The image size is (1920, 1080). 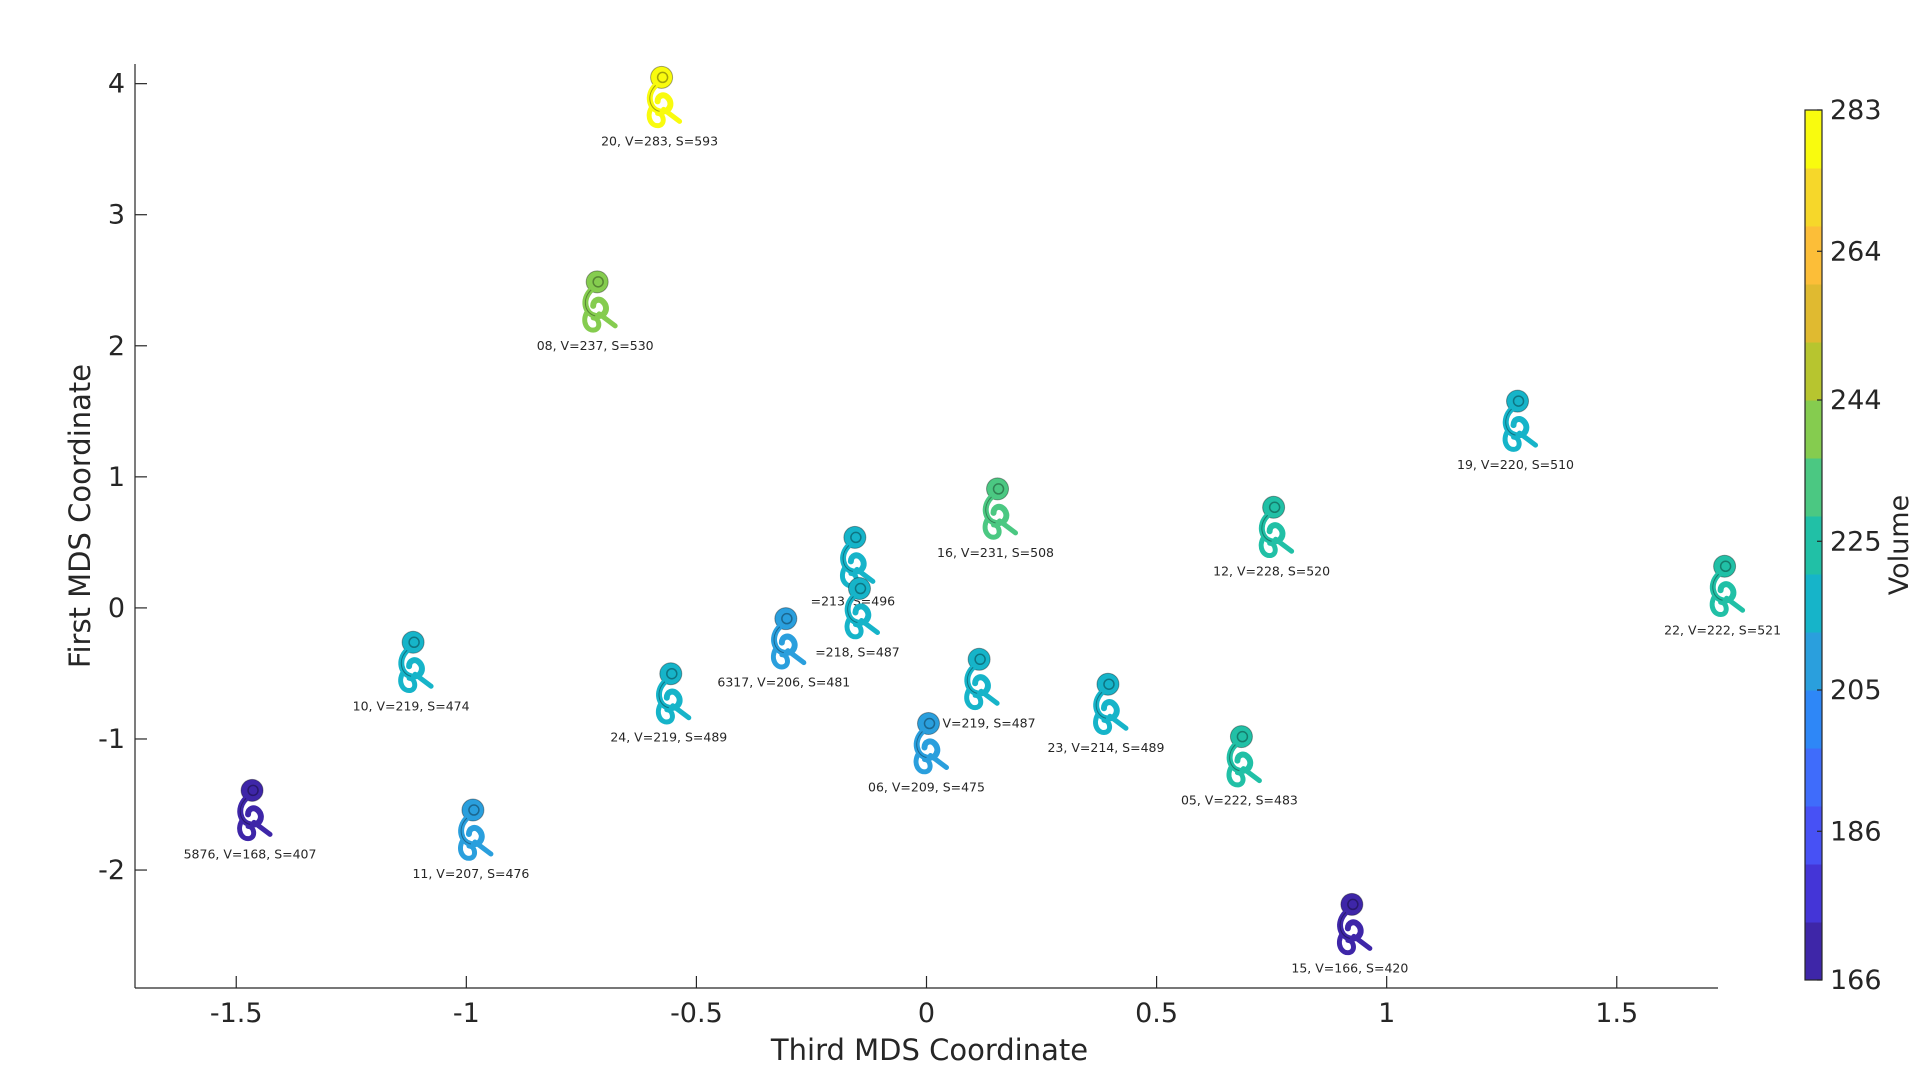 I want to click on data-point-label: 09, V=219, S=487, so click(x=977, y=722).